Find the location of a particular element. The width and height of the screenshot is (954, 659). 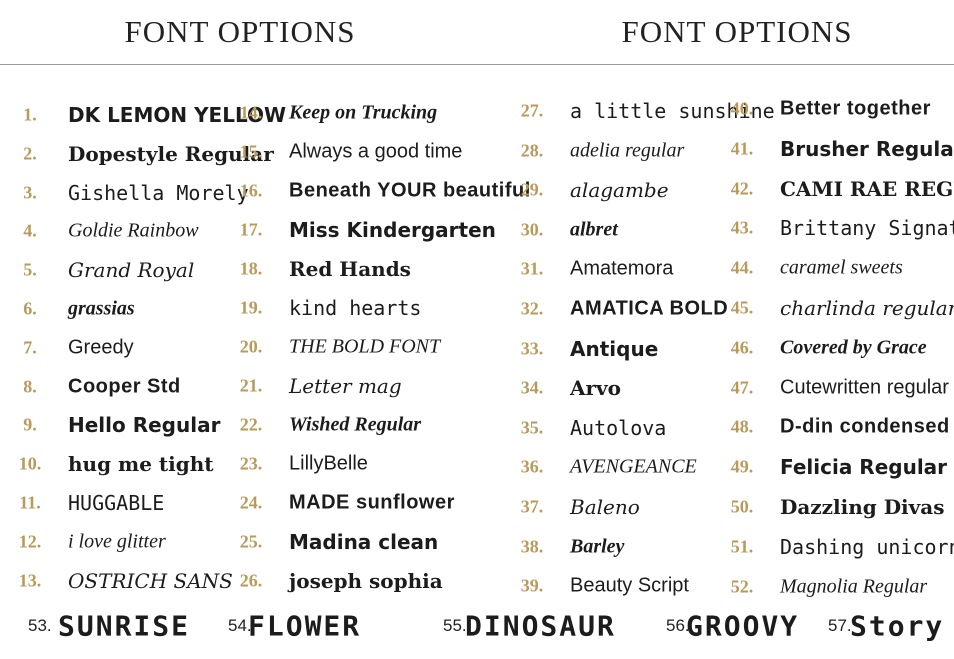

item-number: 3. is located at coordinates (30, 192).